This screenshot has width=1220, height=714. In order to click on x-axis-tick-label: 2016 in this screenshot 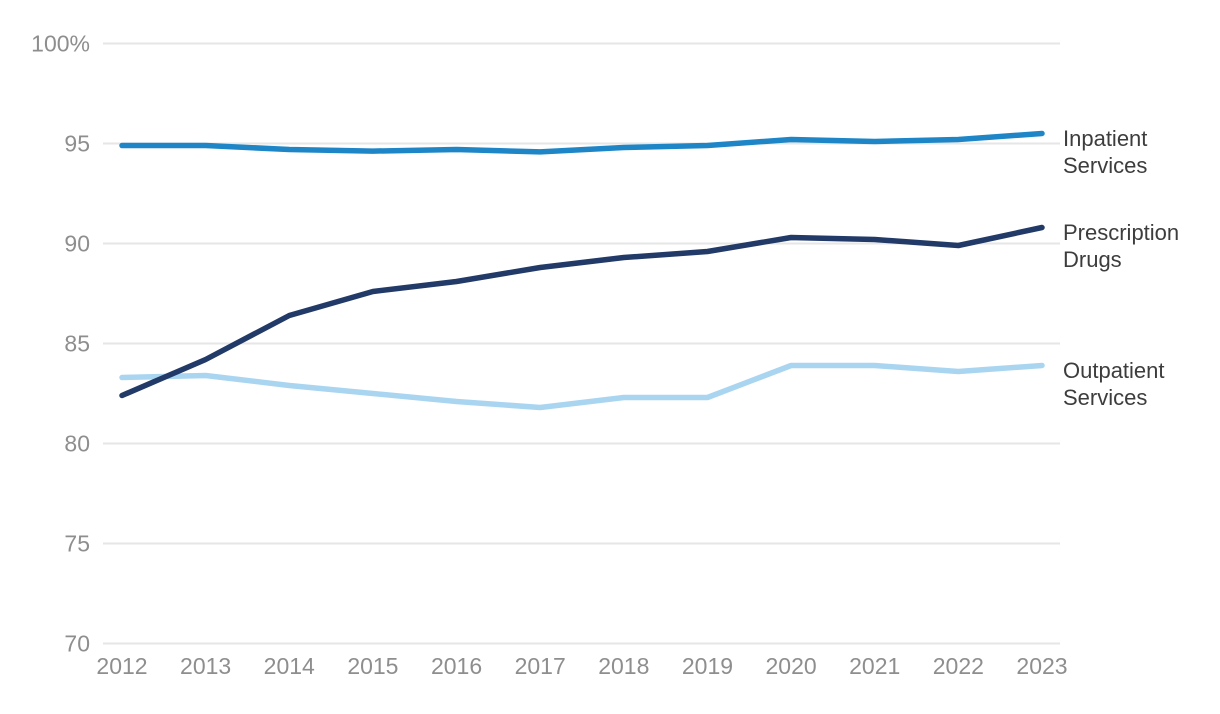, I will do `click(456, 666)`.